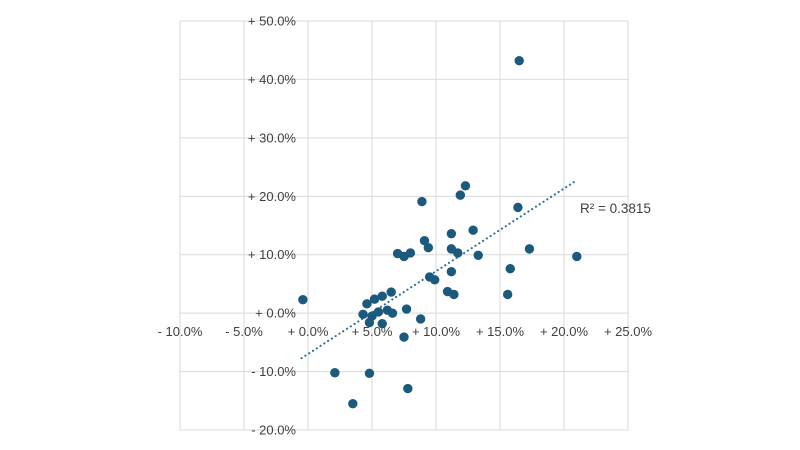 This screenshot has width=800, height=450. I want to click on x-axis-tick-label: + 15.0%, so click(500, 331).